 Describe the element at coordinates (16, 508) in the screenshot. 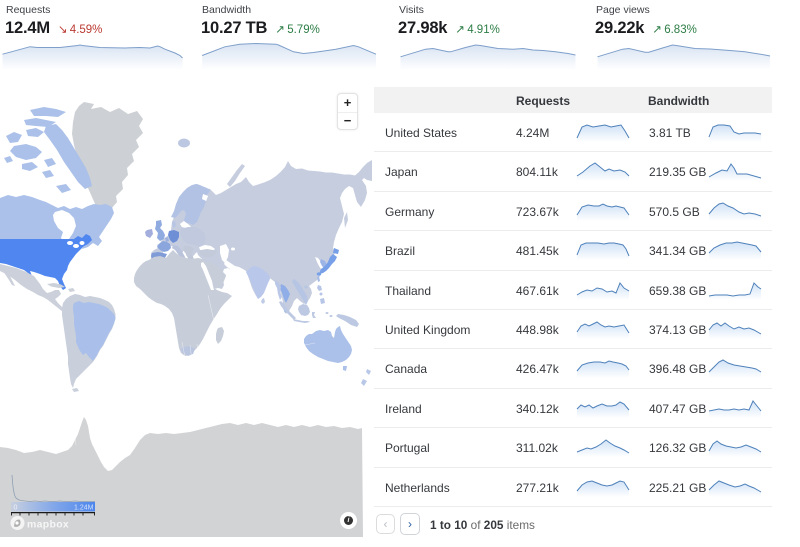

I see `svg-text: 0` at that location.